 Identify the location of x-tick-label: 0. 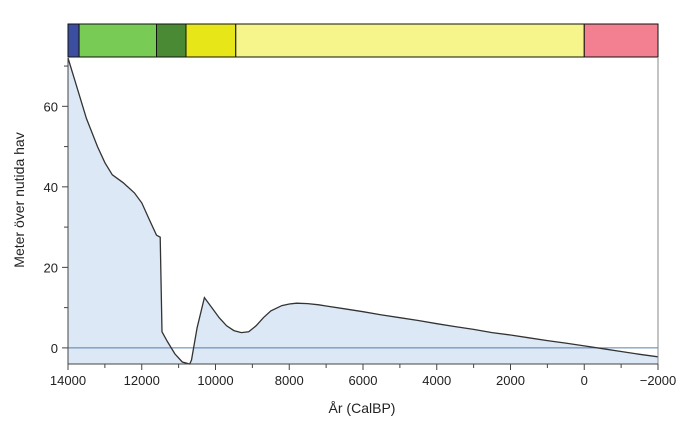
(584, 380).